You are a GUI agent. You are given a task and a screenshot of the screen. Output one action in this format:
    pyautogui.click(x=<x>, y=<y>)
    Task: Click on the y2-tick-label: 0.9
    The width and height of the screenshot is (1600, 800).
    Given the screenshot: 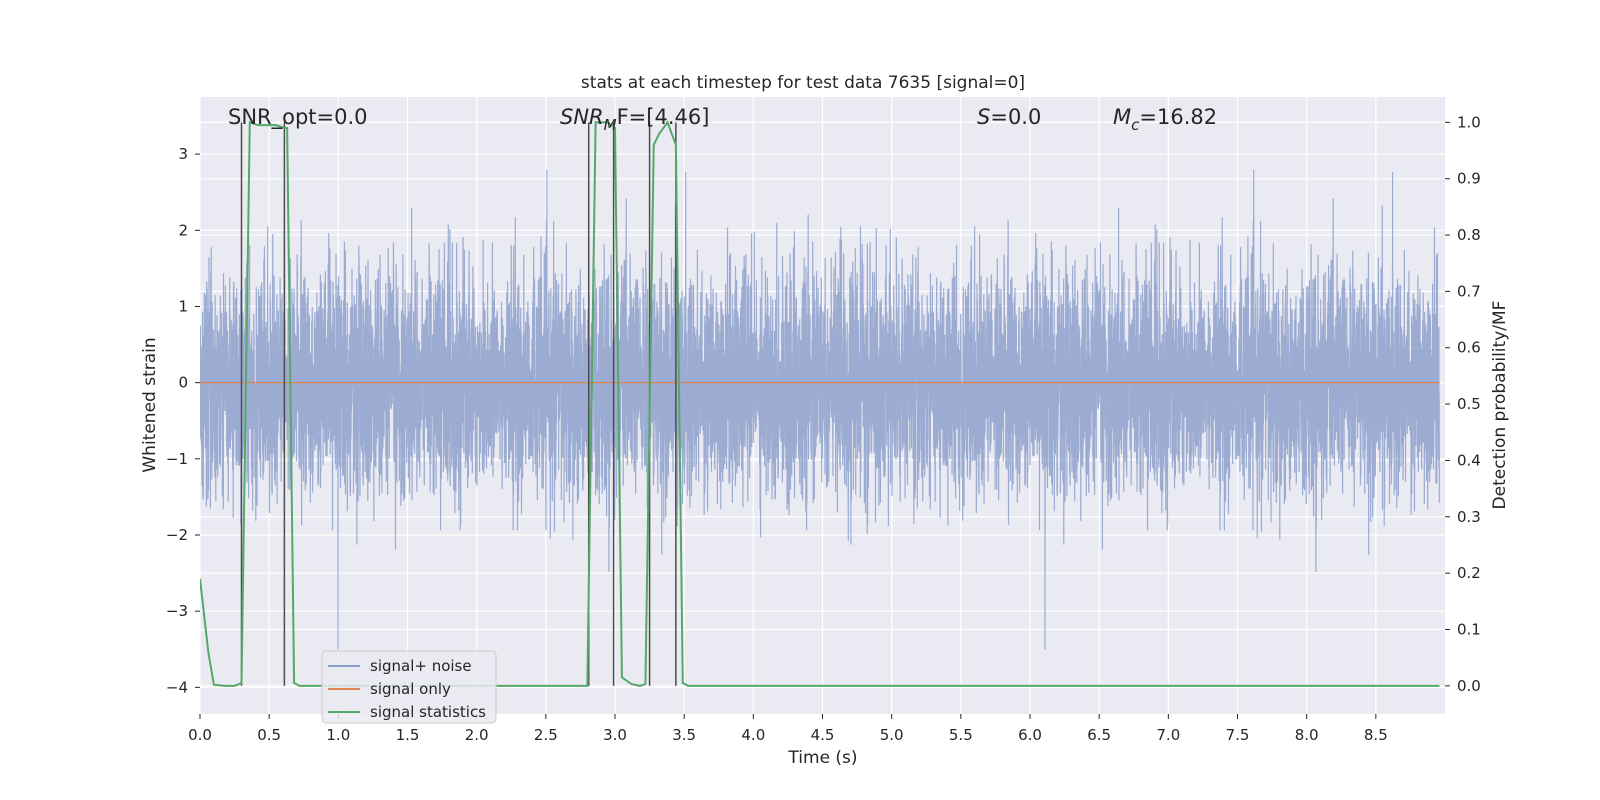 What is the action you would take?
    pyautogui.click(x=1469, y=179)
    